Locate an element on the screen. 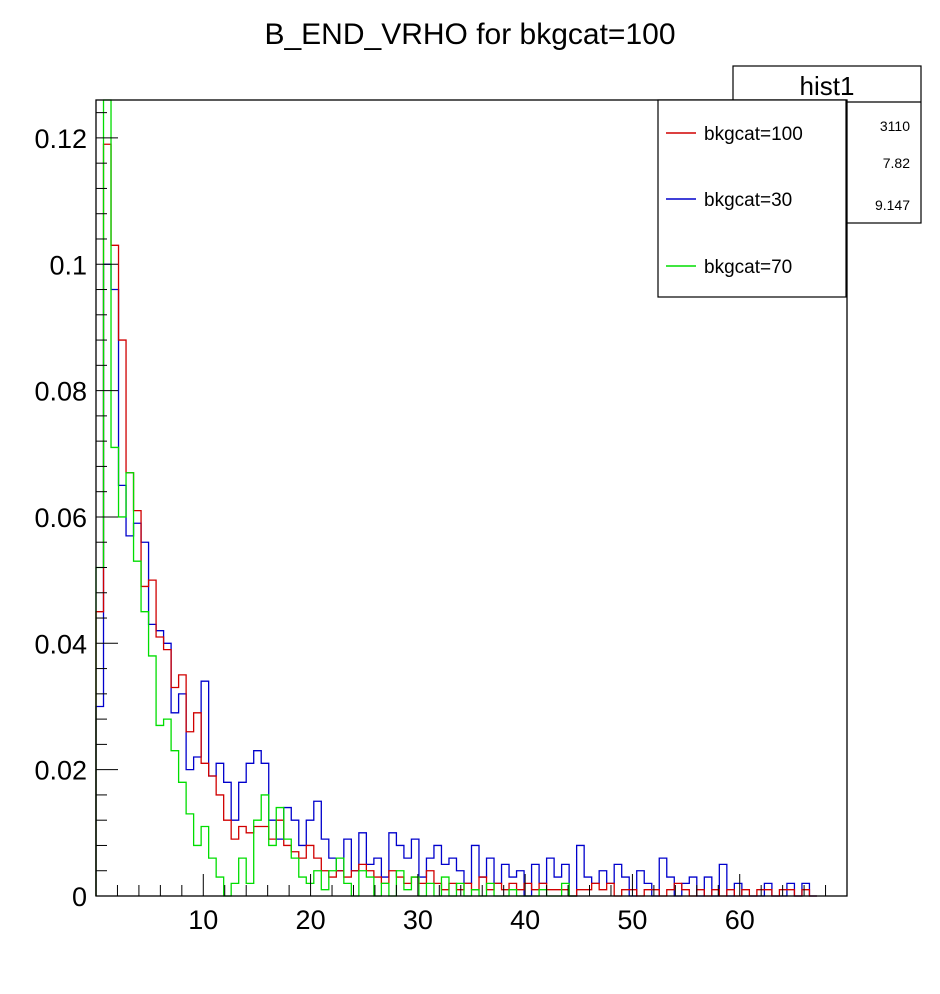  y-tick-label: 0.02 is located at coordinates (60, 771).